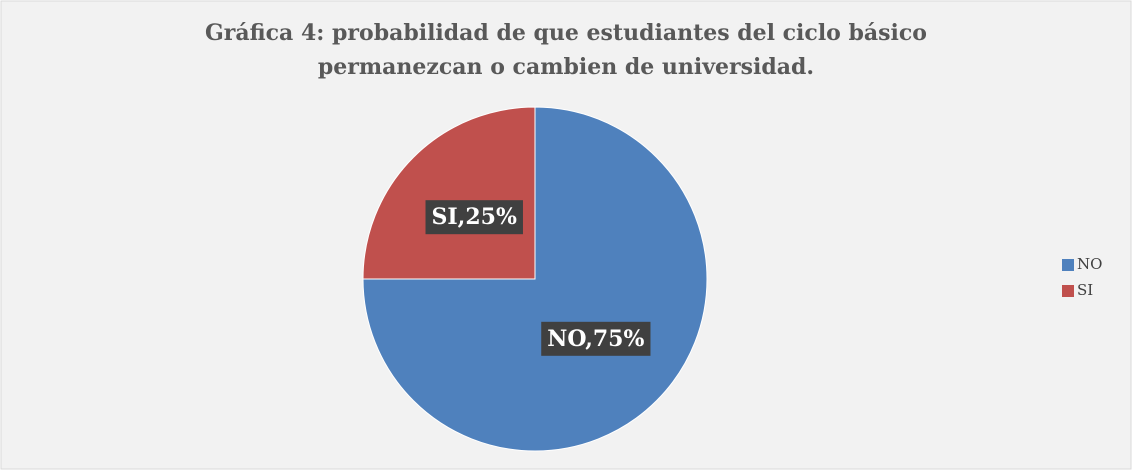 The image size is (1132, 470). I want to click on legend-label: NO, so click(1089, 264).